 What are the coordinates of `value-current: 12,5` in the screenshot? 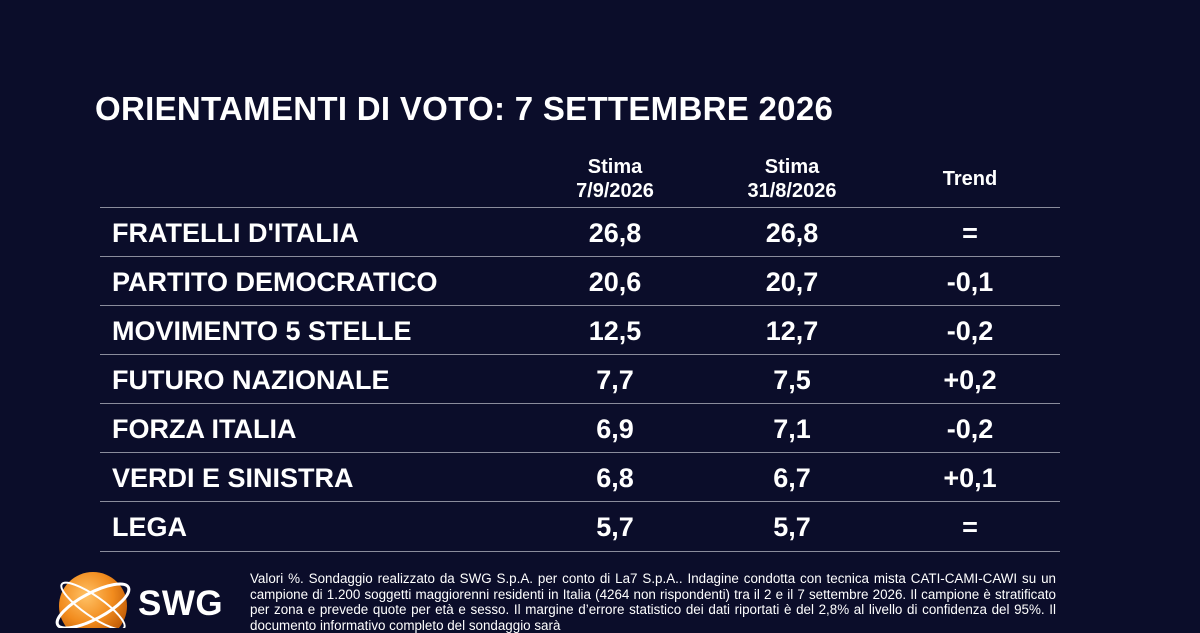 It's located at (615, 331).